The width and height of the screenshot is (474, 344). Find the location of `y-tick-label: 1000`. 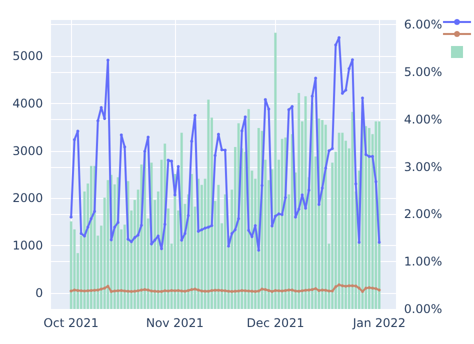

y-tick-label: 1000 is located at coordinates (27, 245).